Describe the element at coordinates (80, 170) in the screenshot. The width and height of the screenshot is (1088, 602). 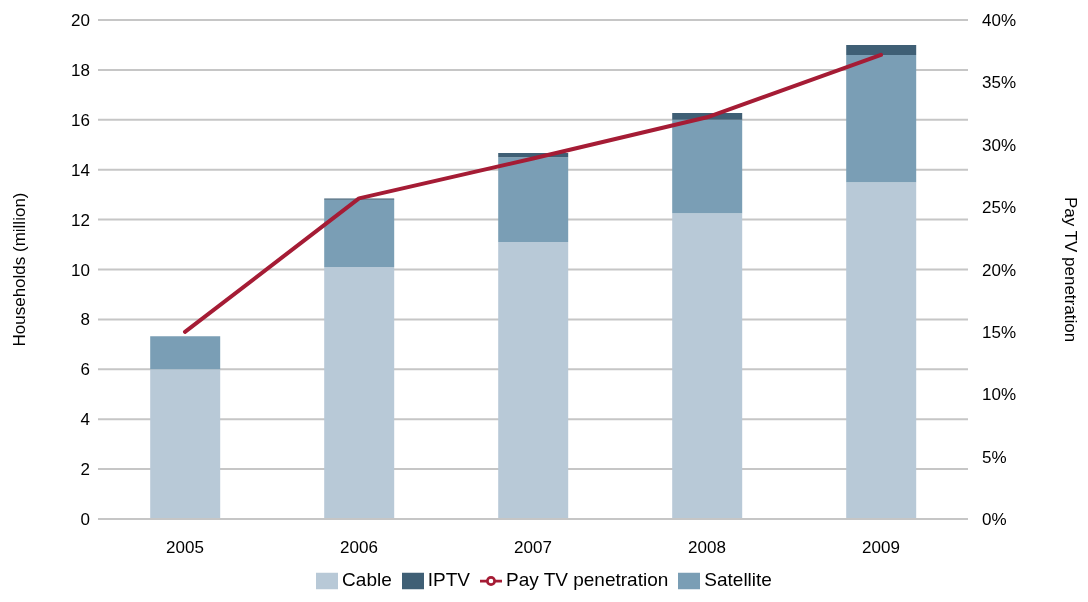
I see `y-tick-label: 14` at that location.